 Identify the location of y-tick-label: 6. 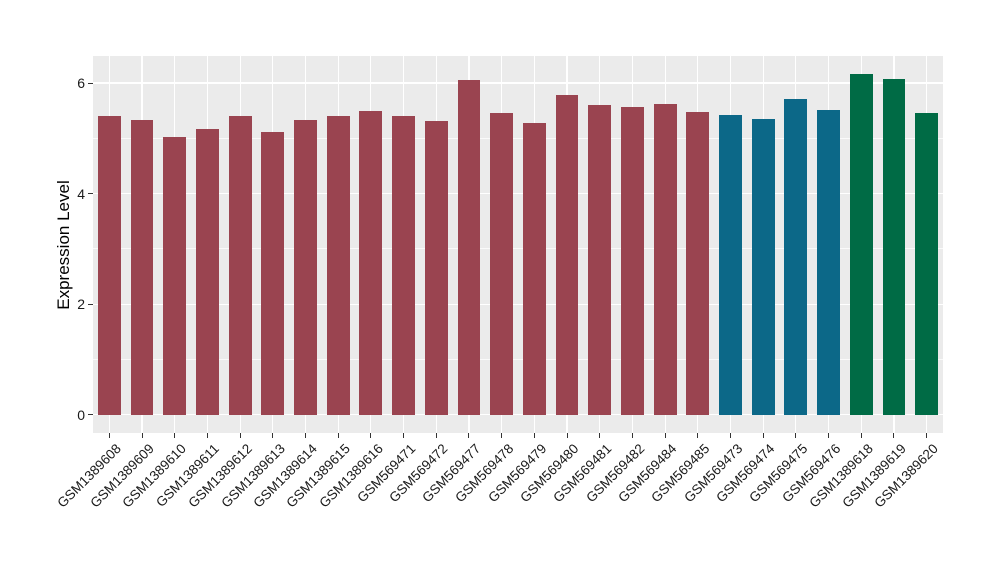
(81, 83).